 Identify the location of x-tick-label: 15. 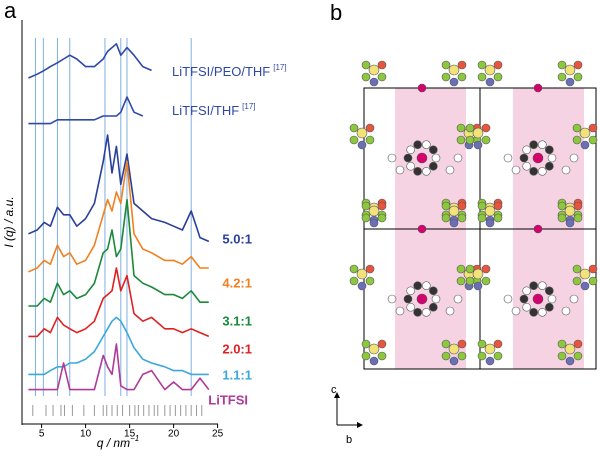
(130, 434).